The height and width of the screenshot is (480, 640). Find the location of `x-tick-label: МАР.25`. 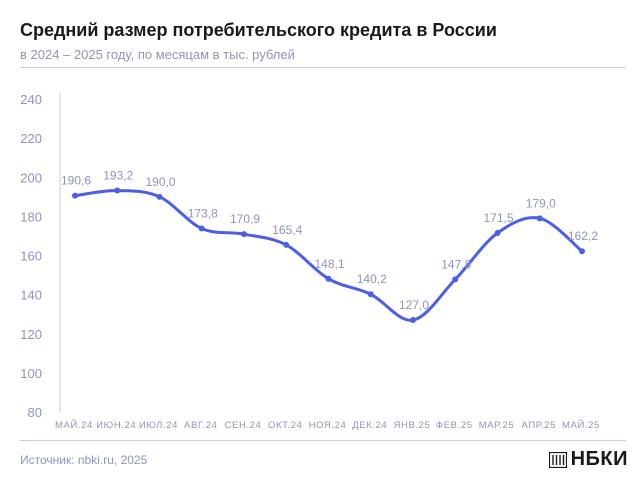

x-tick-label: МАР.25 is located at coordinates (497, 425).